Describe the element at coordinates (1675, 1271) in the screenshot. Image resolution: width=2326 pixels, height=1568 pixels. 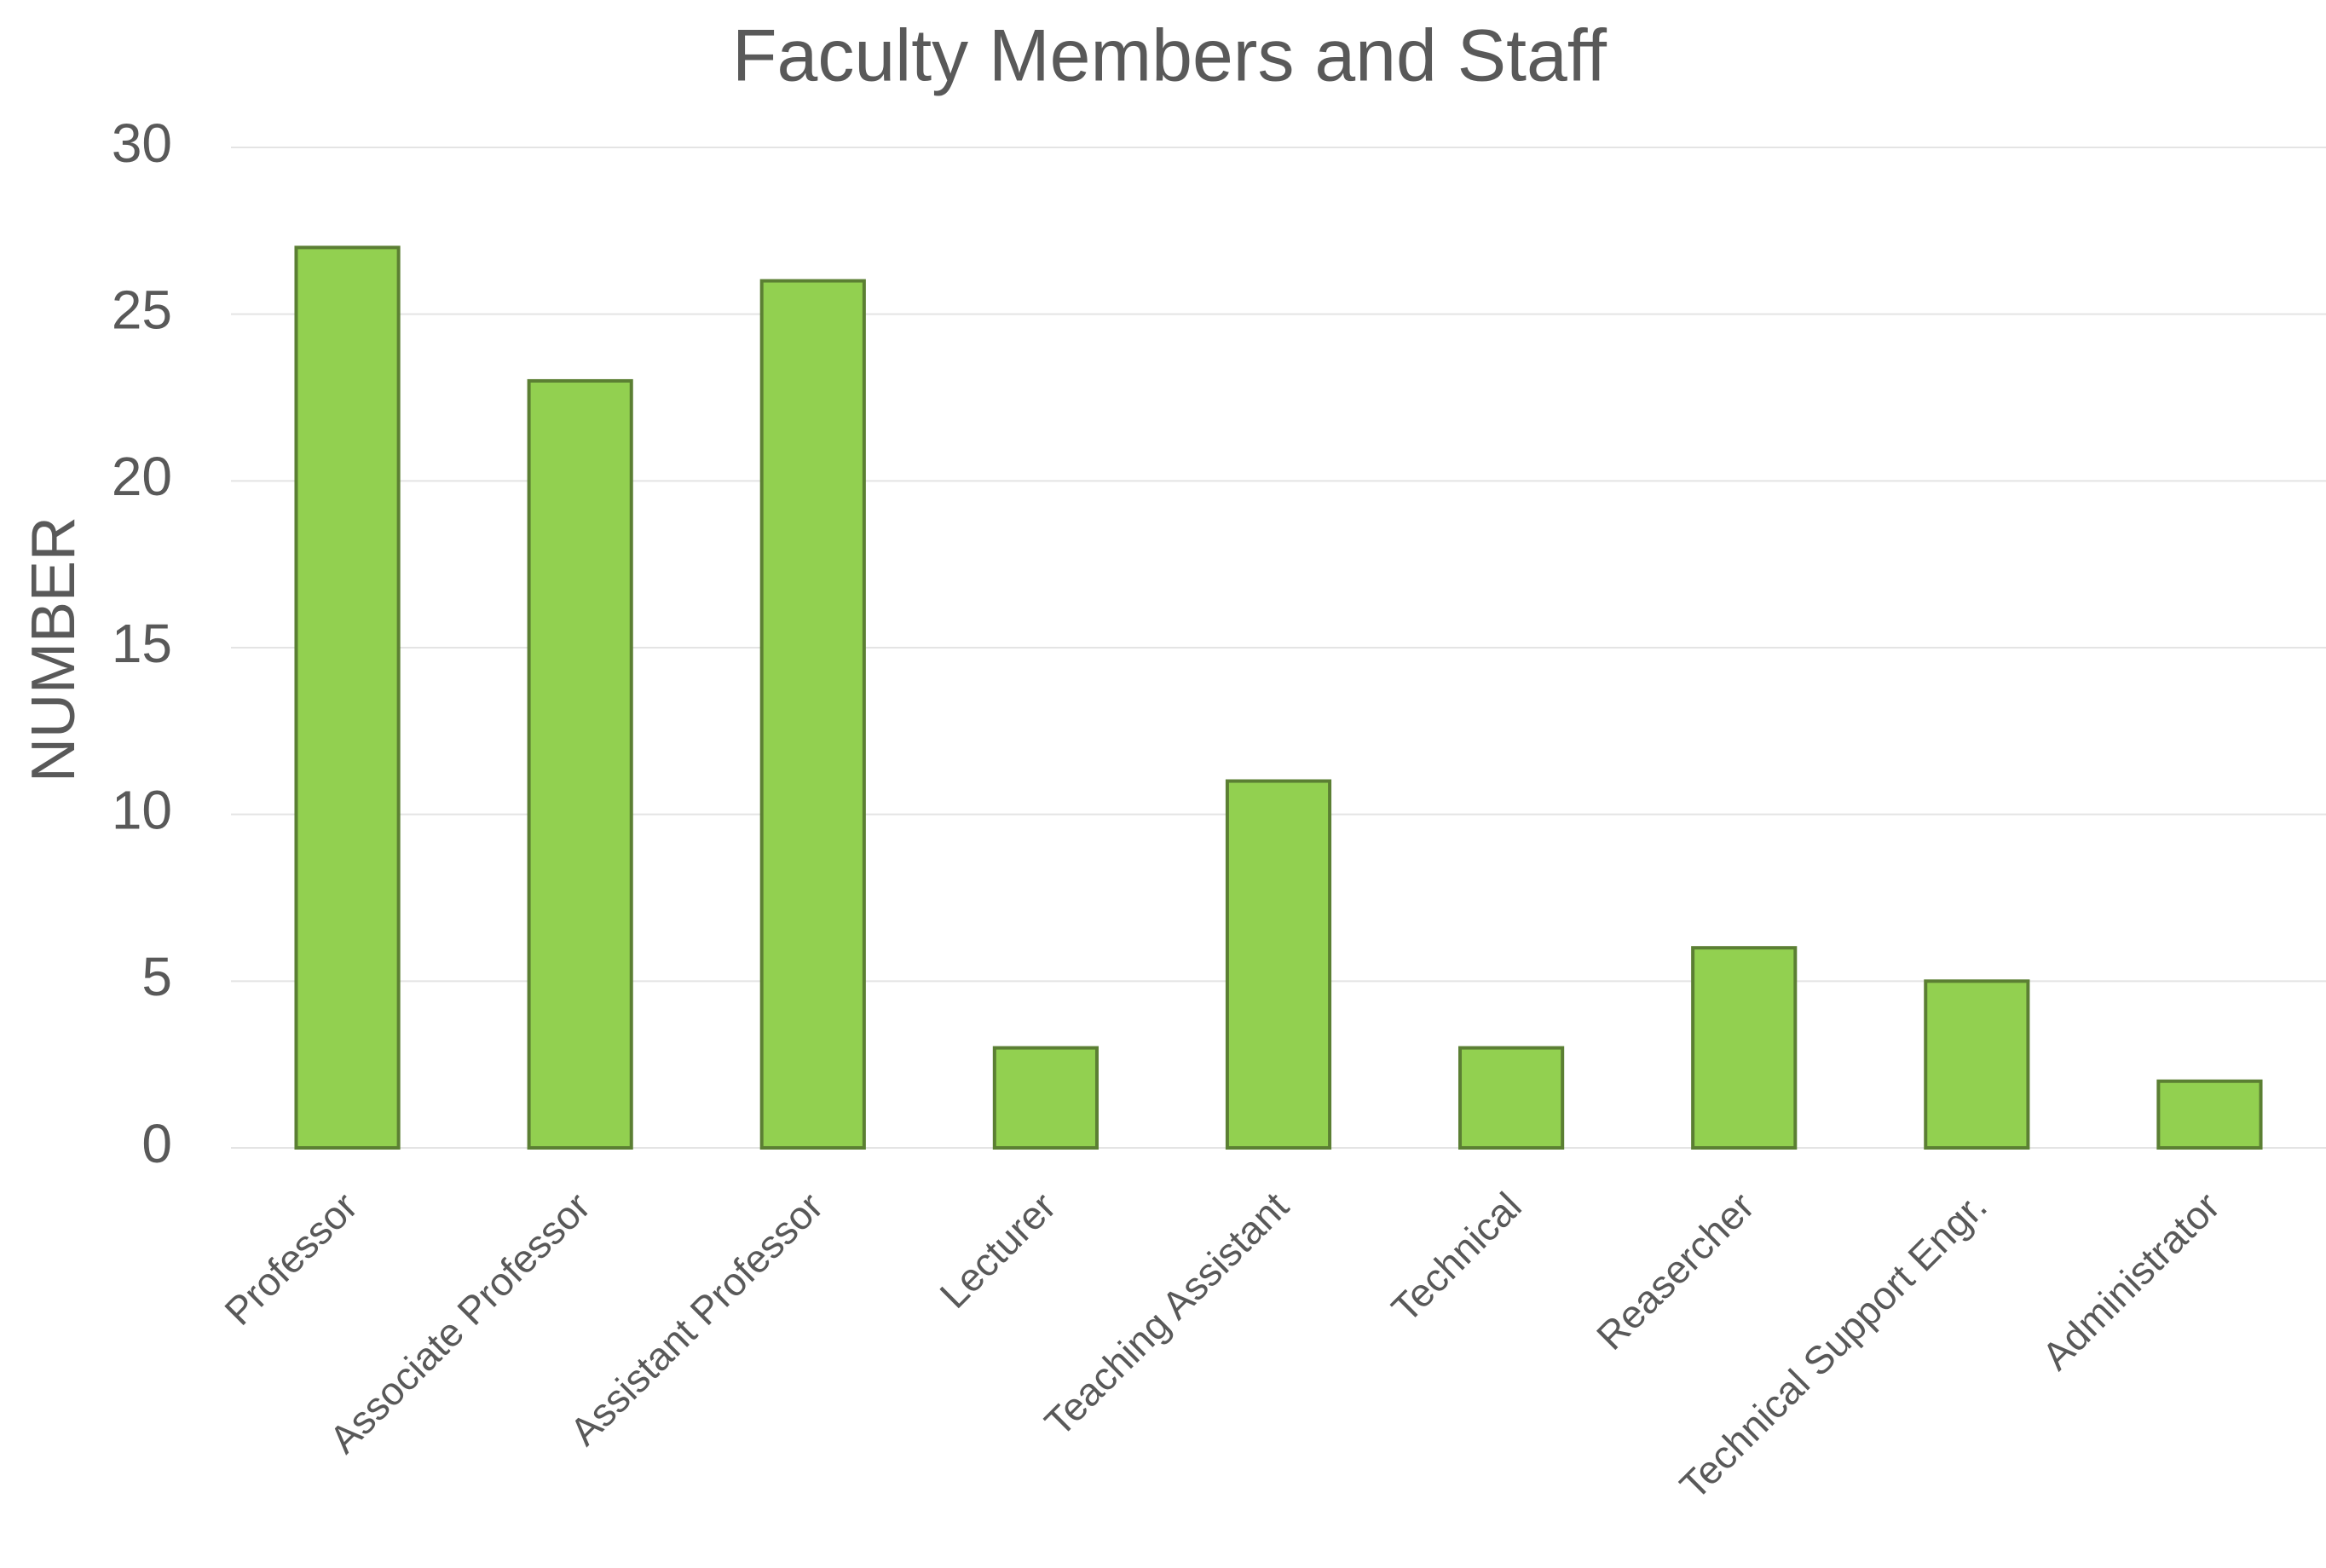
I see `x-tick-label: Reasercher` at that location.